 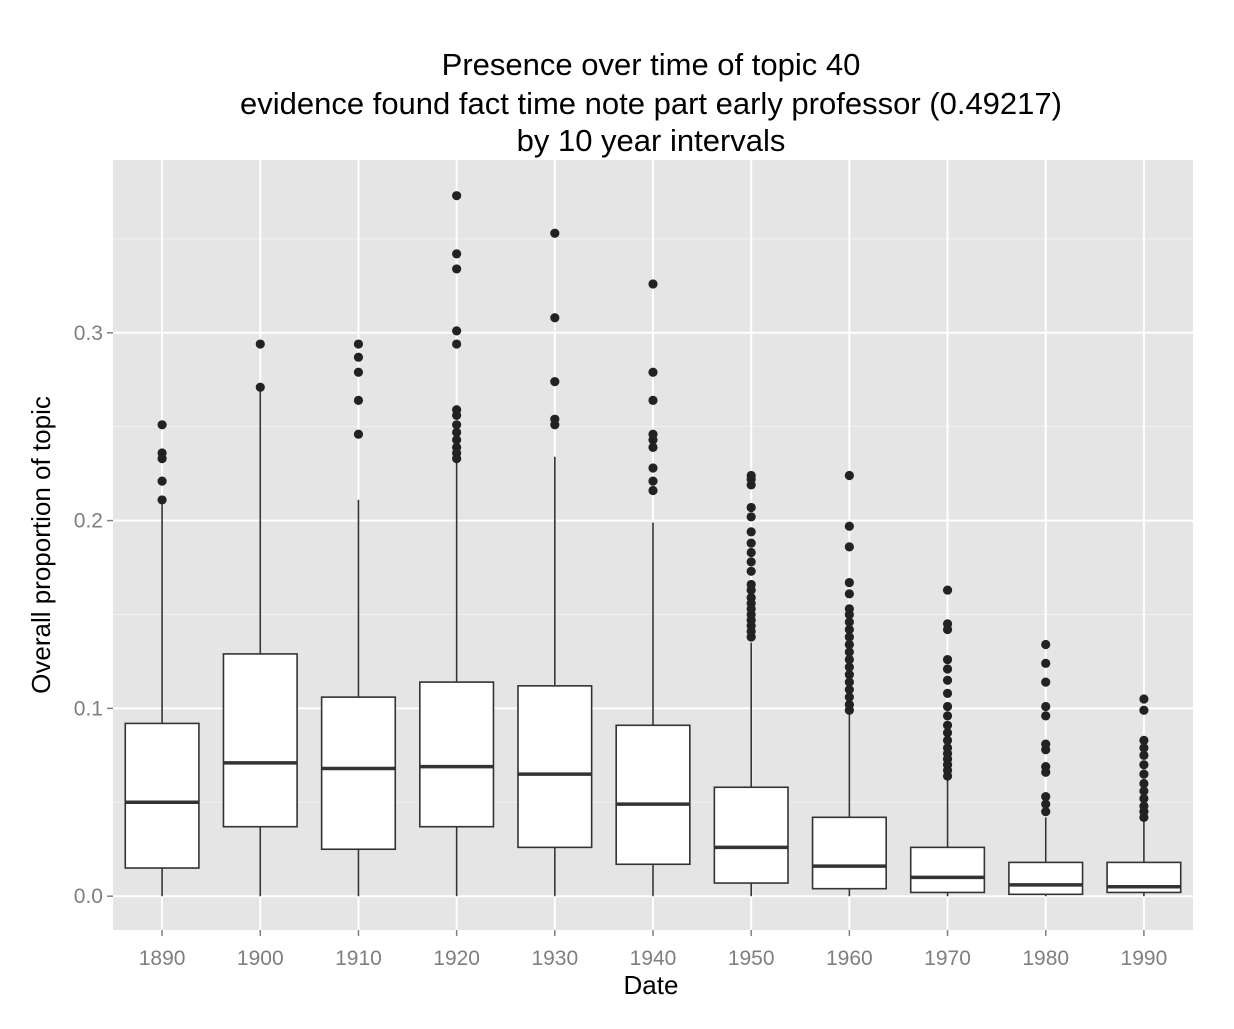 I want to click on y-axis-title: Overall proportion of topic, so click(x=41, y=545).